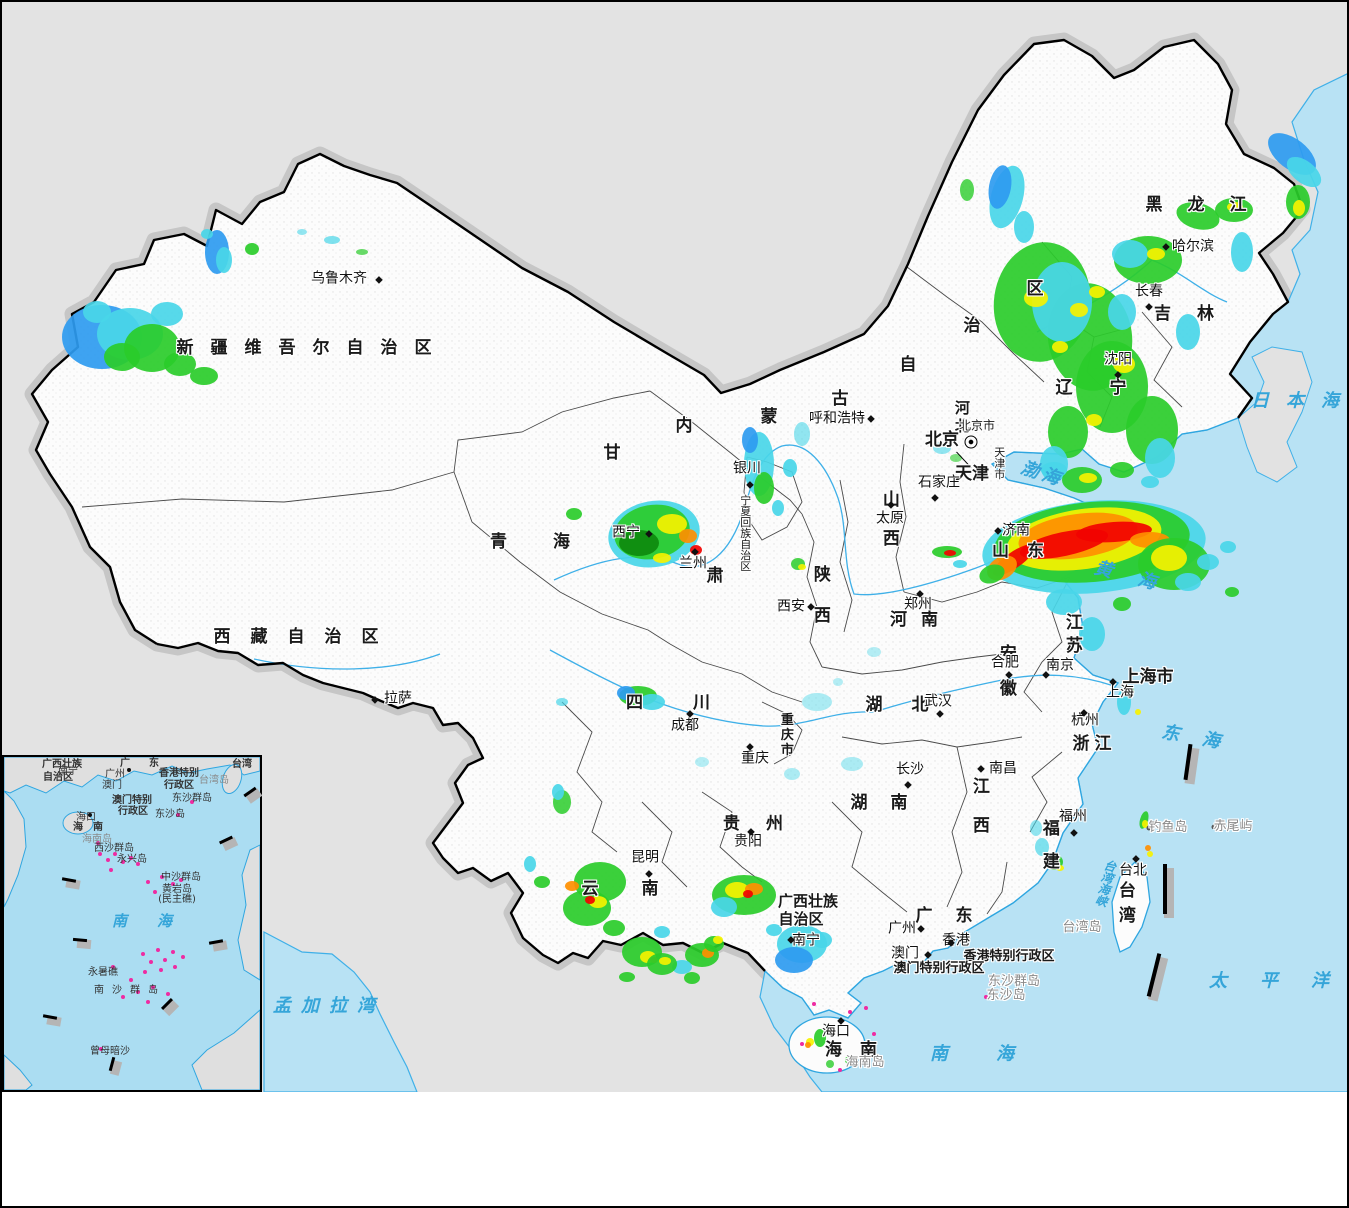 Image resolution: width=1349 pixels, height=1208 pixels. I want to click on city-label: 沈阳, so click(1118, 359).